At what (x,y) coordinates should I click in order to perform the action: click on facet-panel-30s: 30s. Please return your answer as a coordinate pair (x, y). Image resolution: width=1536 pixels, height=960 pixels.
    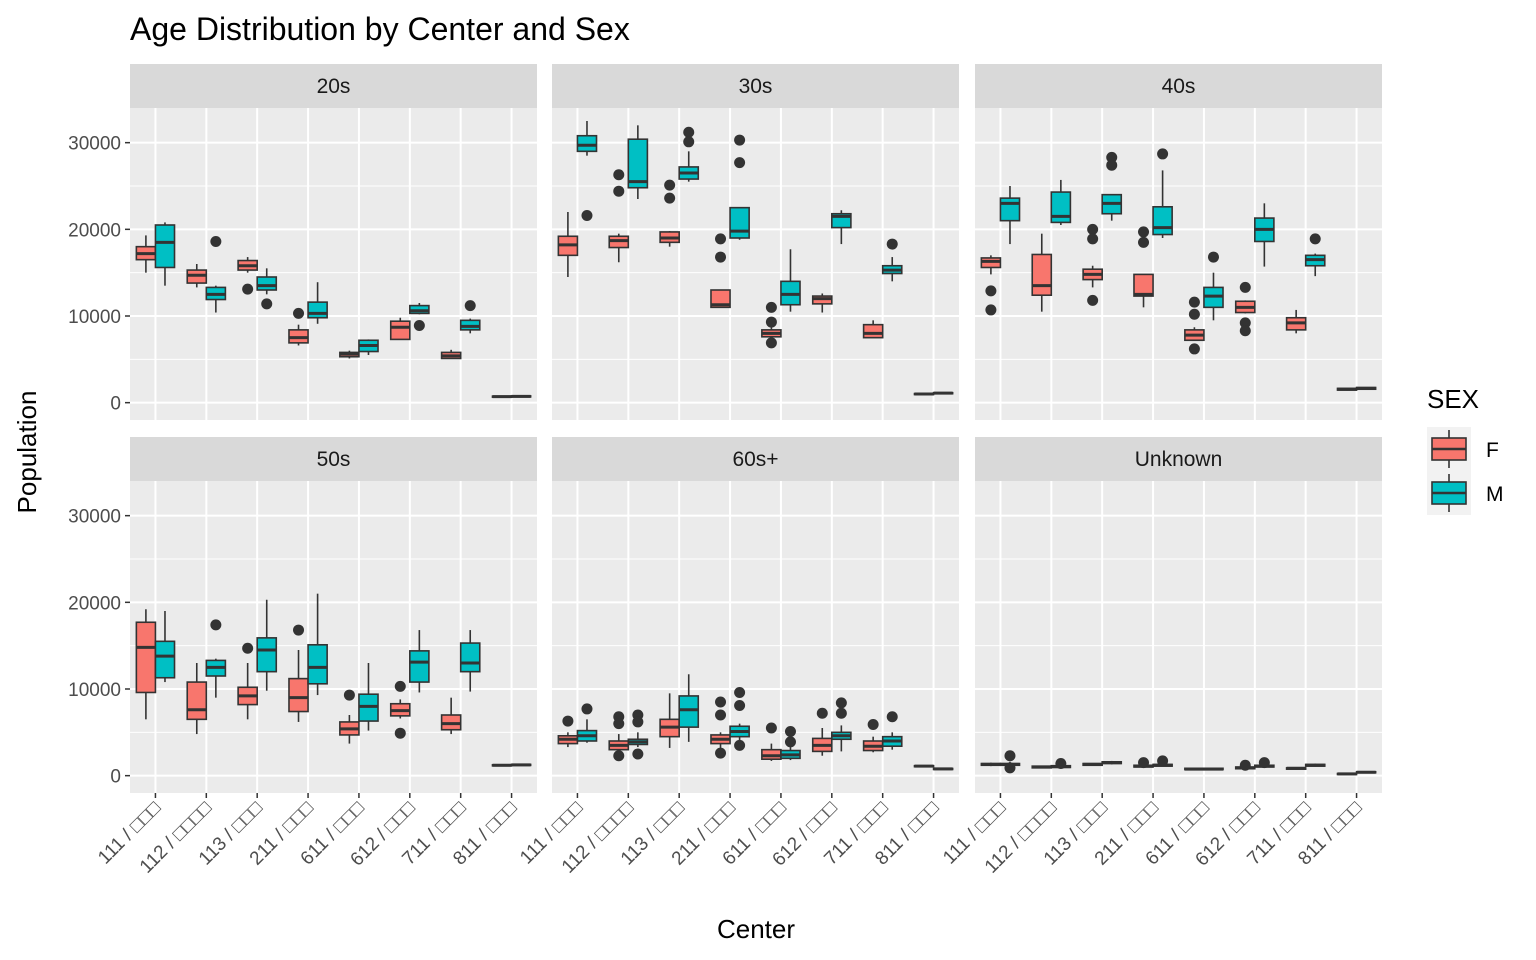
    Looking at the image, I should click on (755, 242).